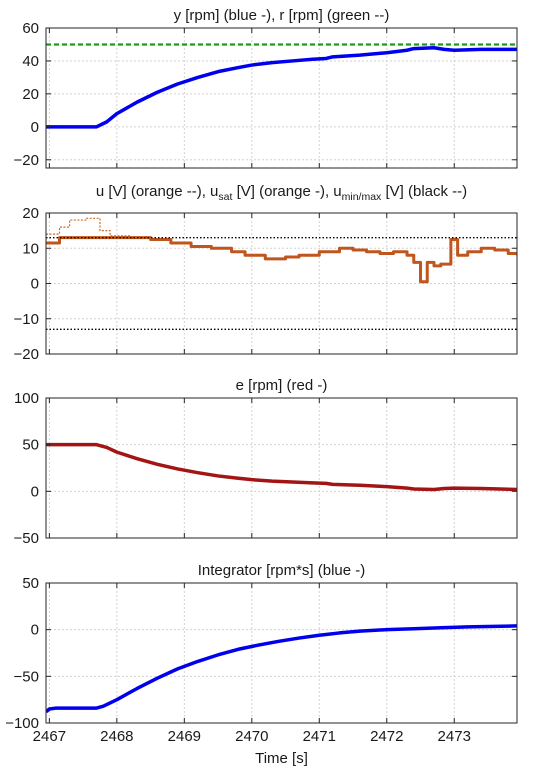 Image resolution: width=543 pixels, height=770 pixels. I want to click on xtick-label: 2473, so click(454, 736).